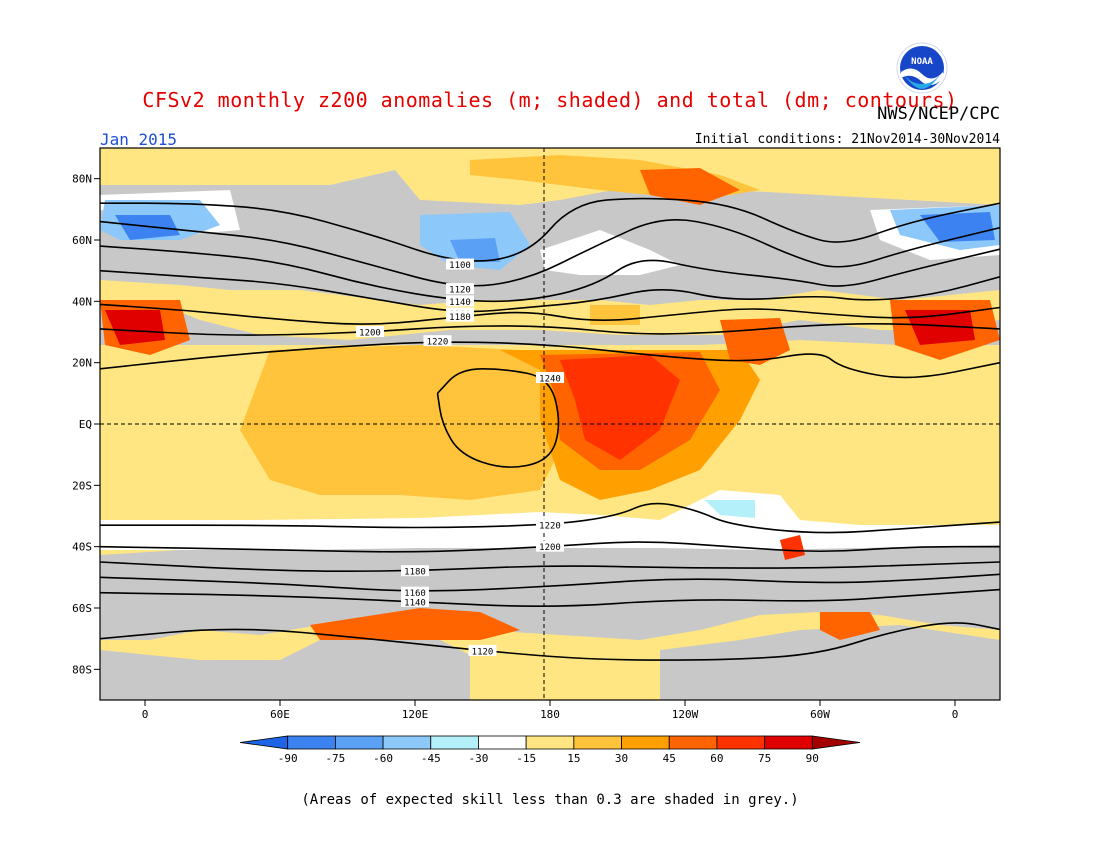 The width and height of the screenshot is (1100, 850). What do you see at coordinates (938, 114) in the screenshot?
I see `agency-label: NWS/NCEP/CPC` at bounding box center [938, 114].